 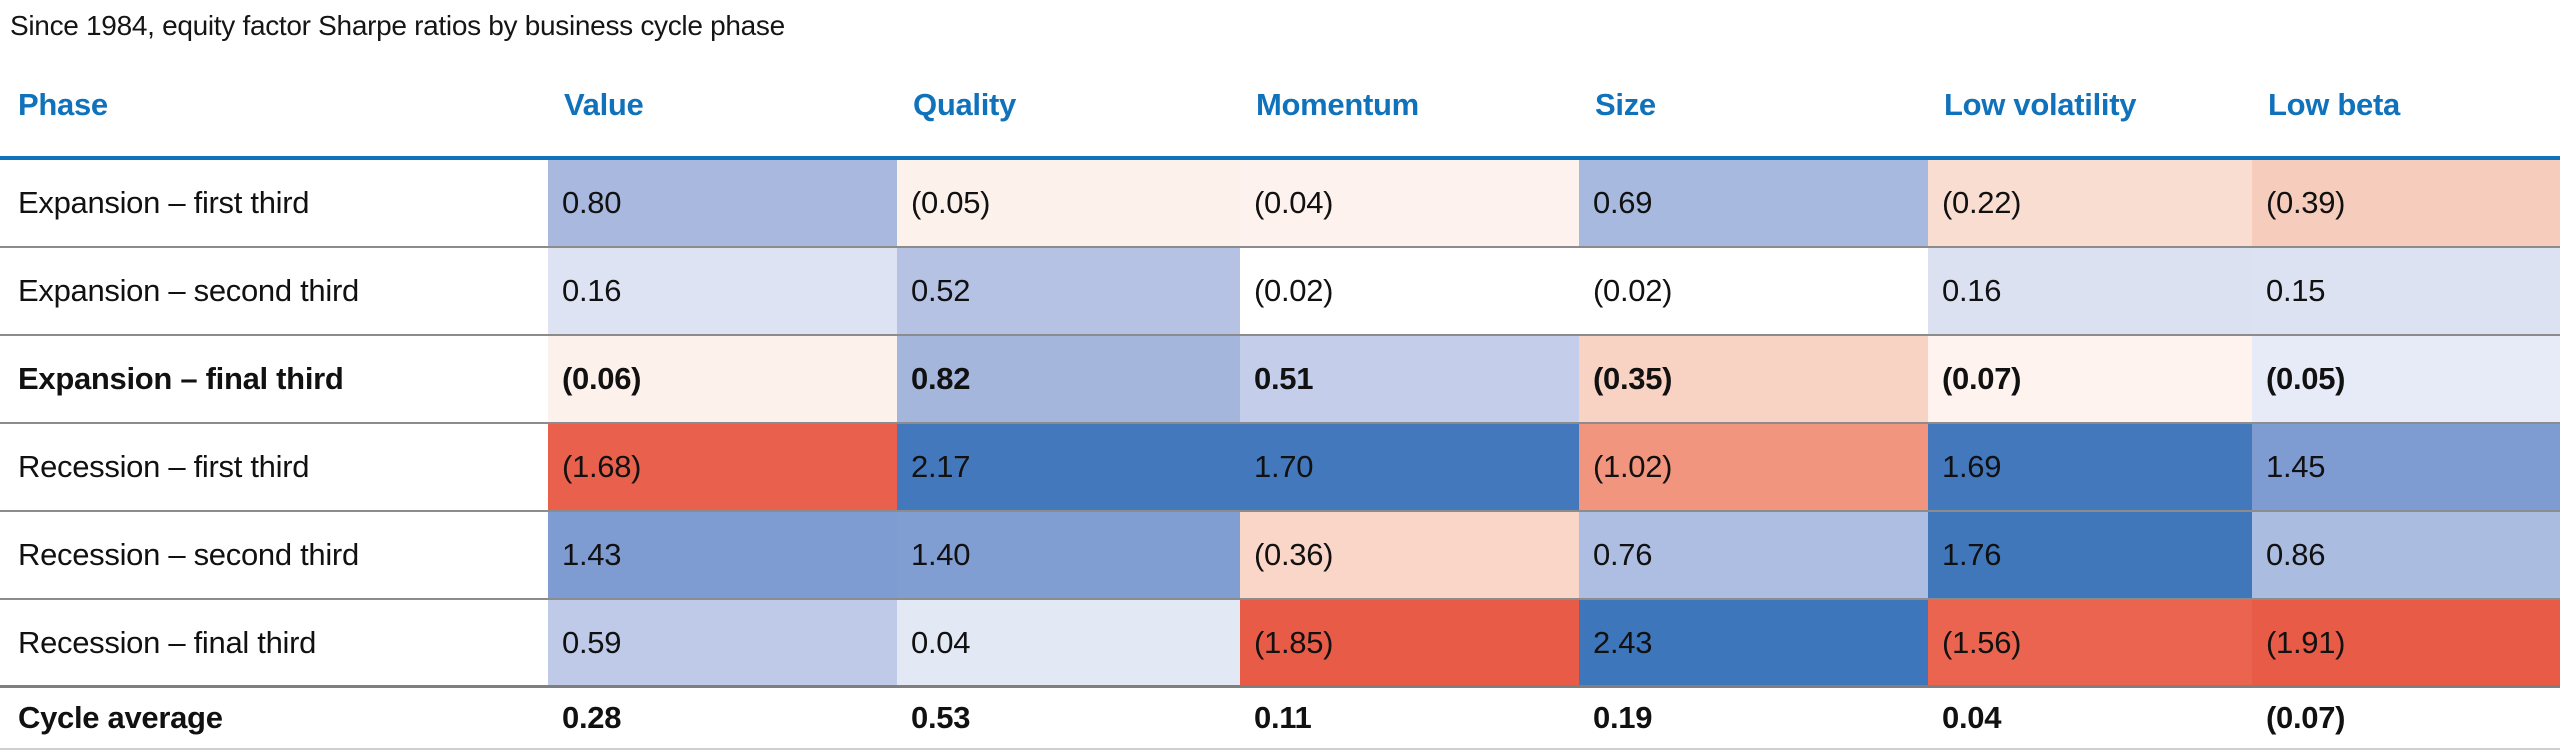 I want to click on cell-low-beta: (0.05), so click(x=2406, y=379).